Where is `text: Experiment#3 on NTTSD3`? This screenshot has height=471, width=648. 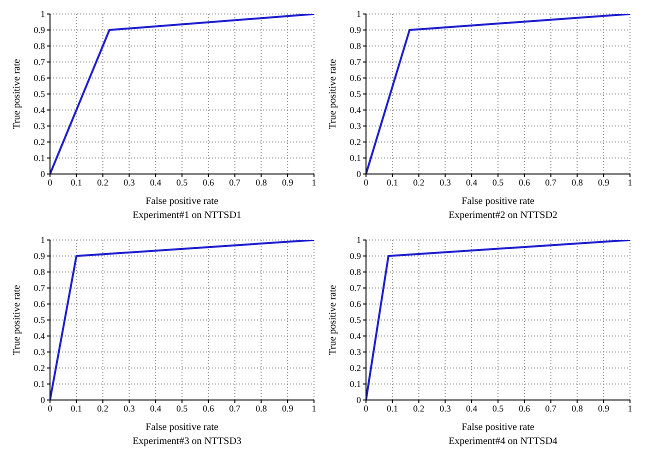
text: Experiment#3 on NTTSD3 is located at coordinates (187, 441).